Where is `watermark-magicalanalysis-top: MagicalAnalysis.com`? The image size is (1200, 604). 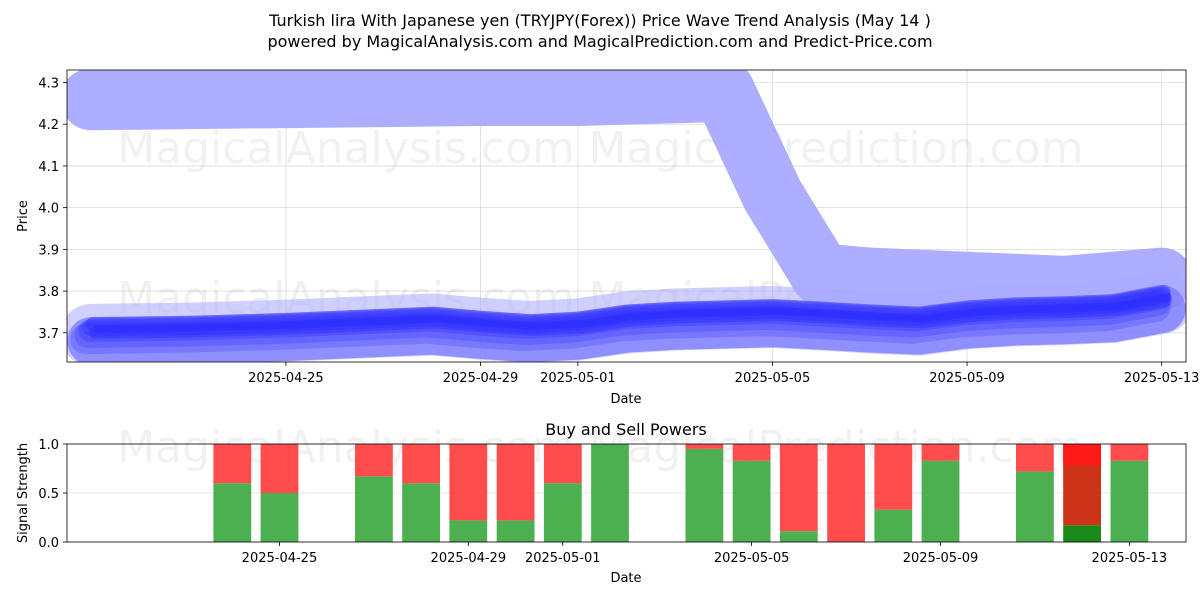
watermark-magicalanalysis-top: MagicalAnalysis.com is located at coordinates (346, 148).